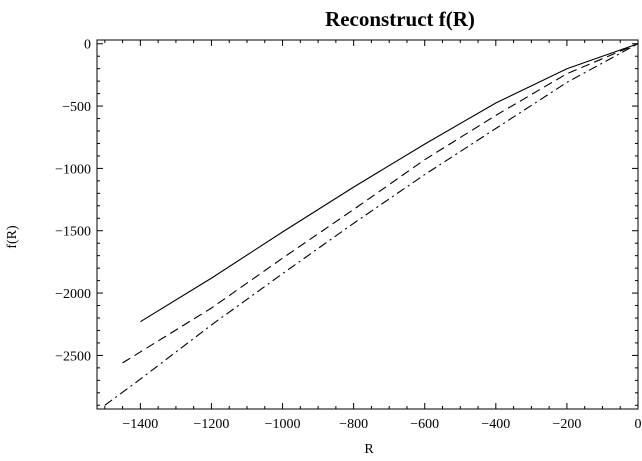  What do you see at coordinates (369, 449) in the screenshot?
I see `x-axis-label: R` at bounding box center [369, 449].